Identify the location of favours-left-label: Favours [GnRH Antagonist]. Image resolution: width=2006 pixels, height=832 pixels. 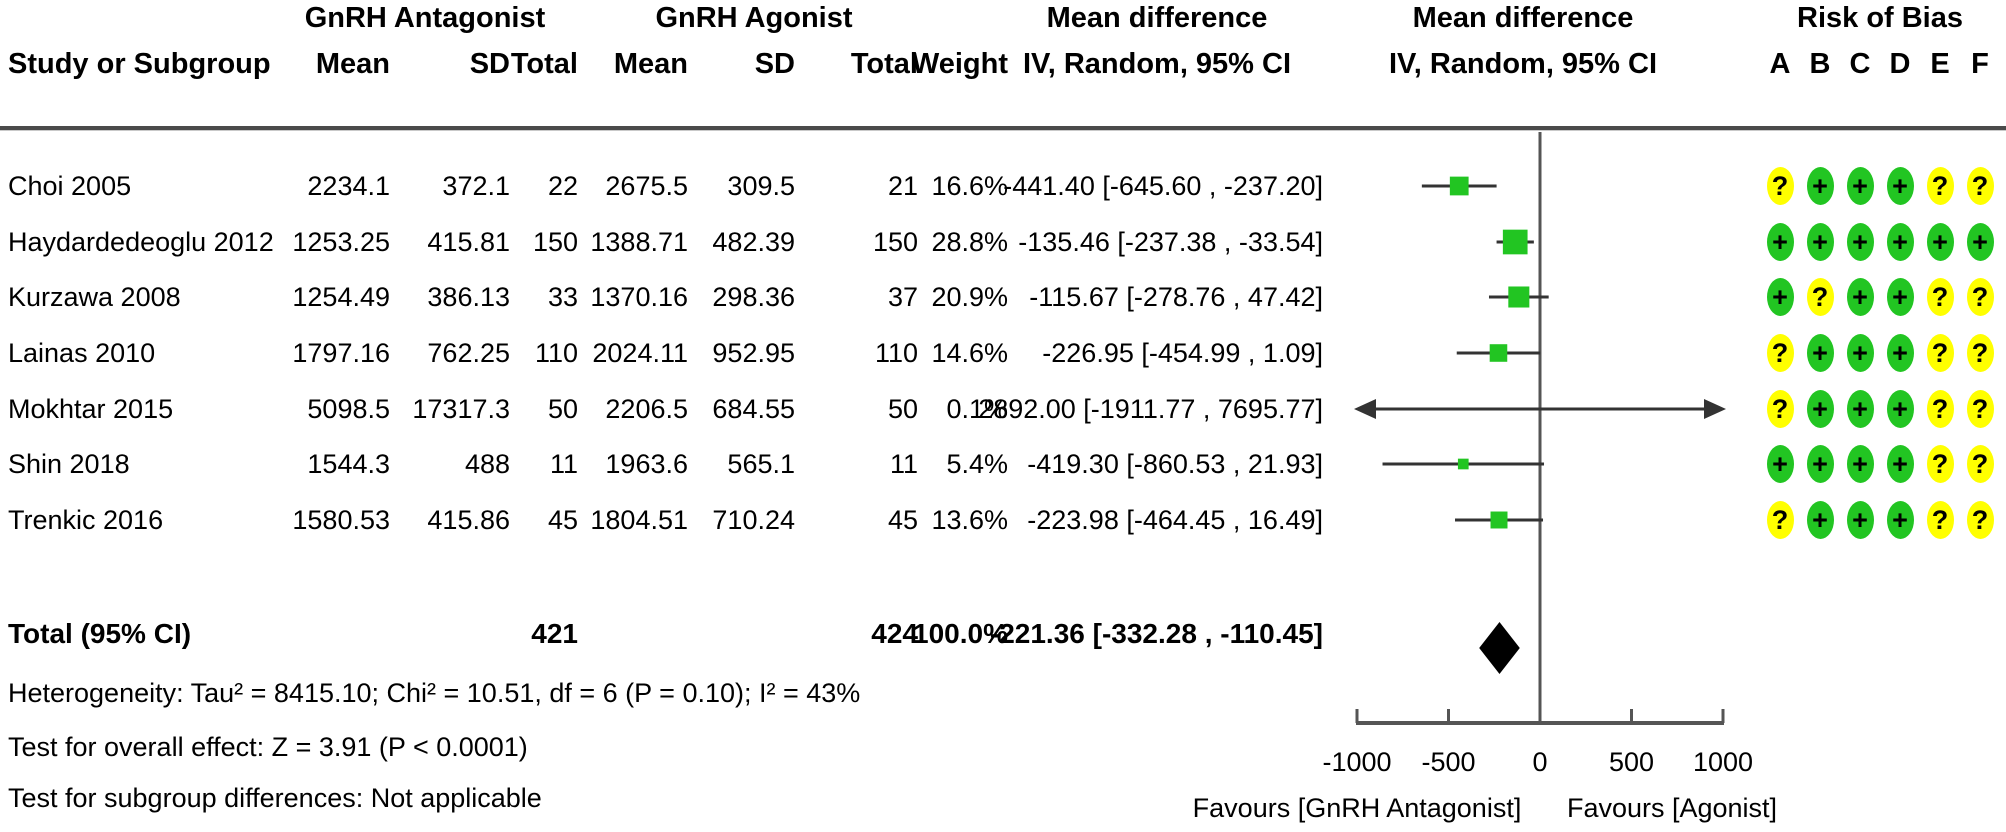
(1357, 808).